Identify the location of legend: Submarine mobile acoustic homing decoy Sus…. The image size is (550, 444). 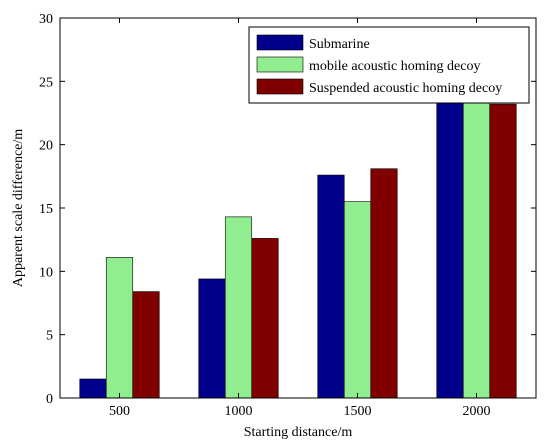
(389, 65).